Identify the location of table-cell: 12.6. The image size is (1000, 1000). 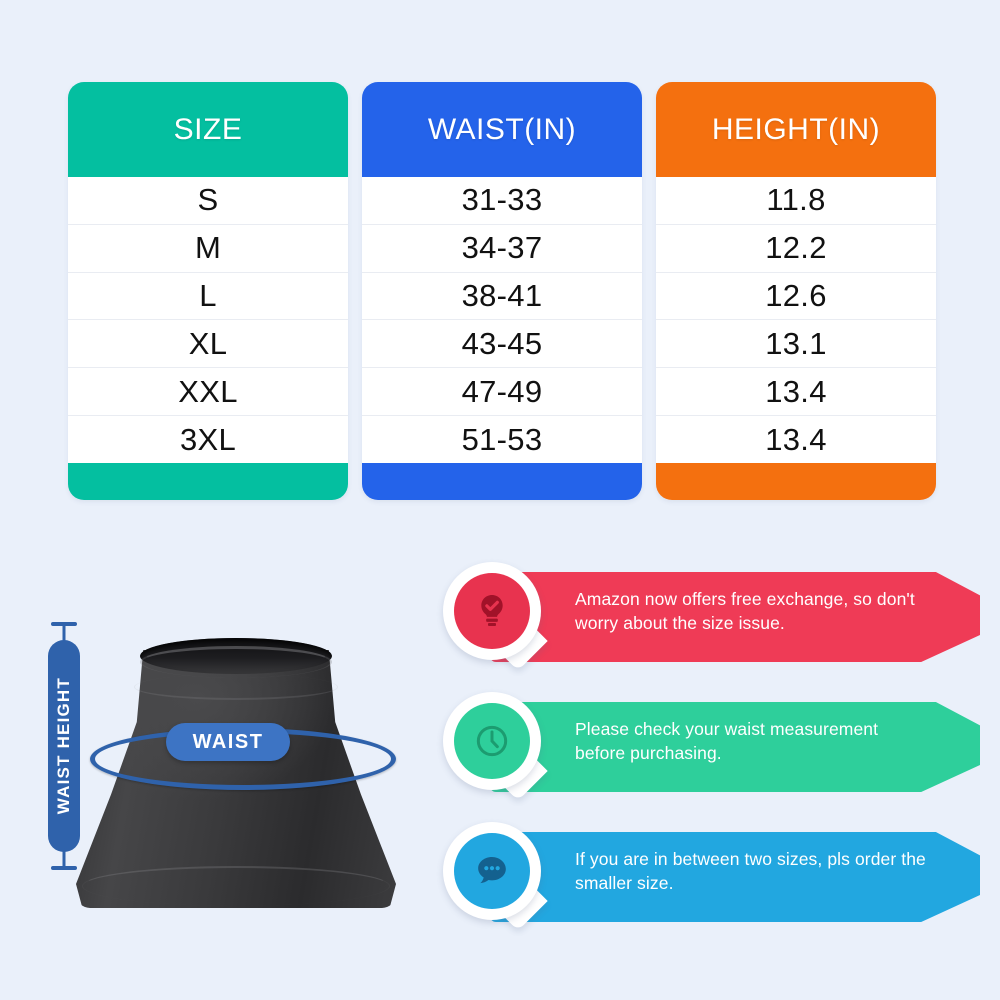
(796, 296).